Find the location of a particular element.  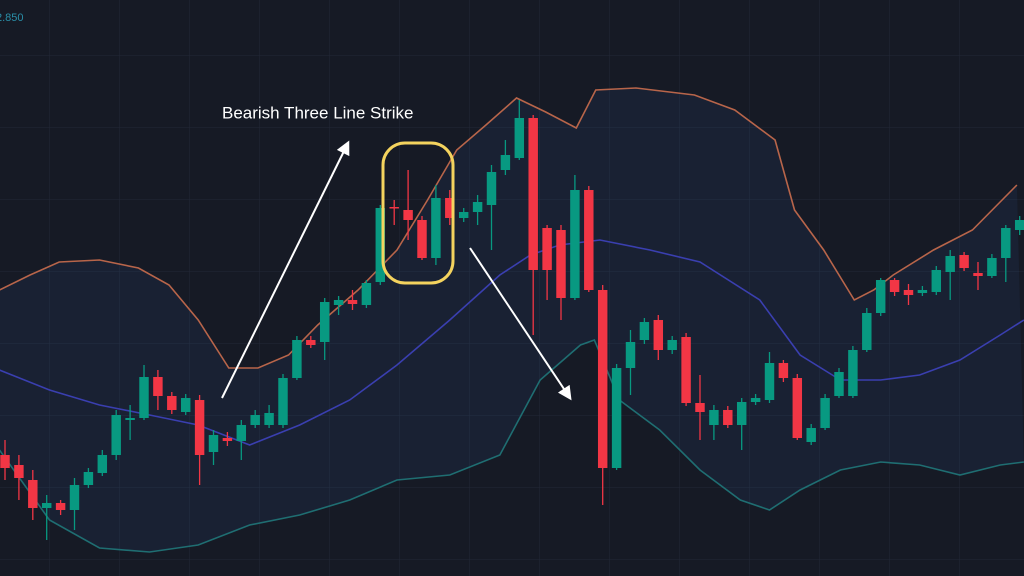

annotation: Bearish Three Line Strike is located at coordinates (318, 112).